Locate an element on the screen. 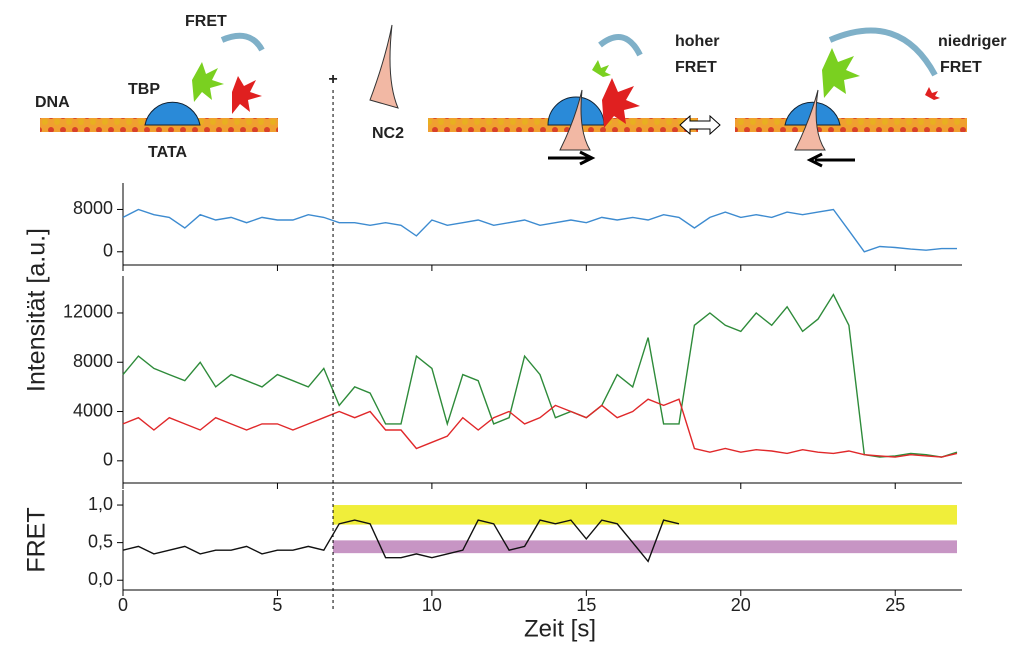  y-tick-label: 1,0 is located at coordinates (100, 504).